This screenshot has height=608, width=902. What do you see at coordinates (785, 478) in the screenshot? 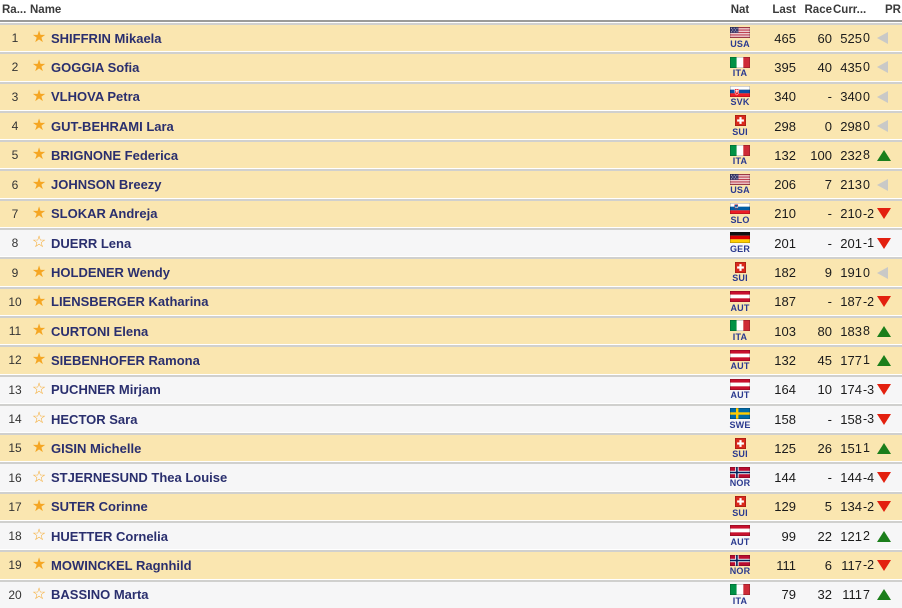
I see `last-points: 144` at bounding box center [785, 478].